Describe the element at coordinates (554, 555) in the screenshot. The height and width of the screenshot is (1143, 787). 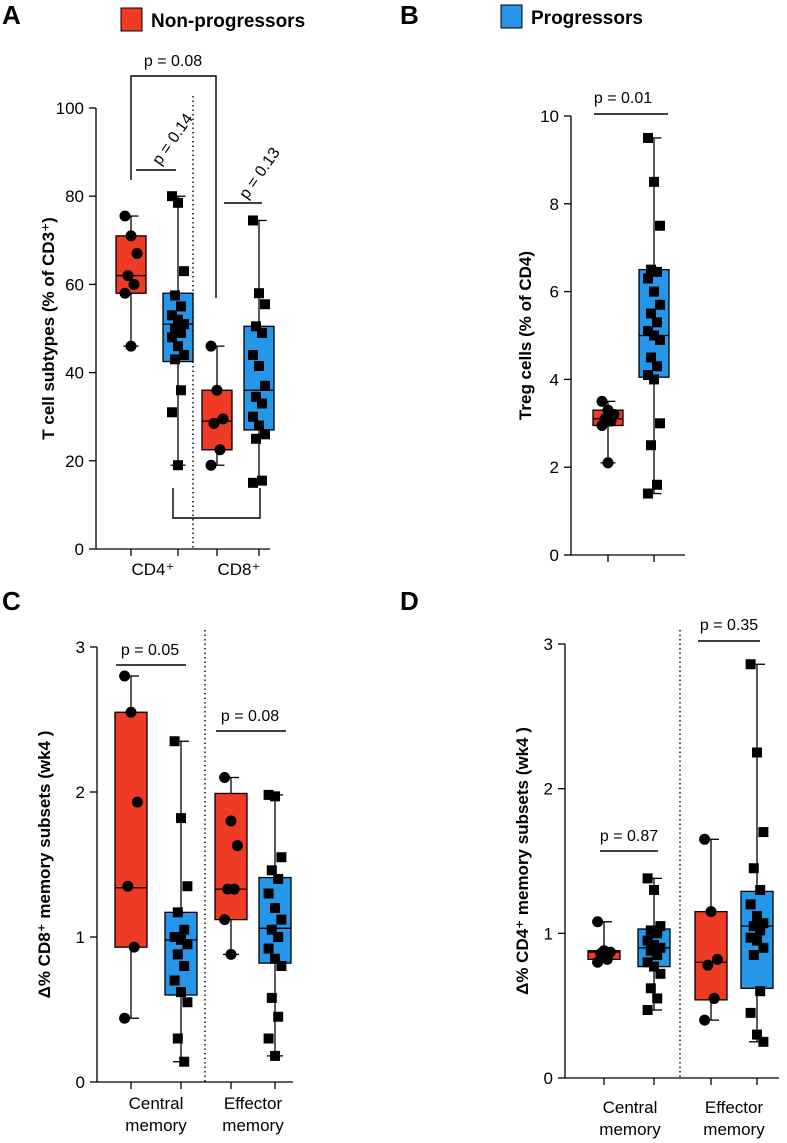
I see `panel-b-y-tick-label: 0` at that location.